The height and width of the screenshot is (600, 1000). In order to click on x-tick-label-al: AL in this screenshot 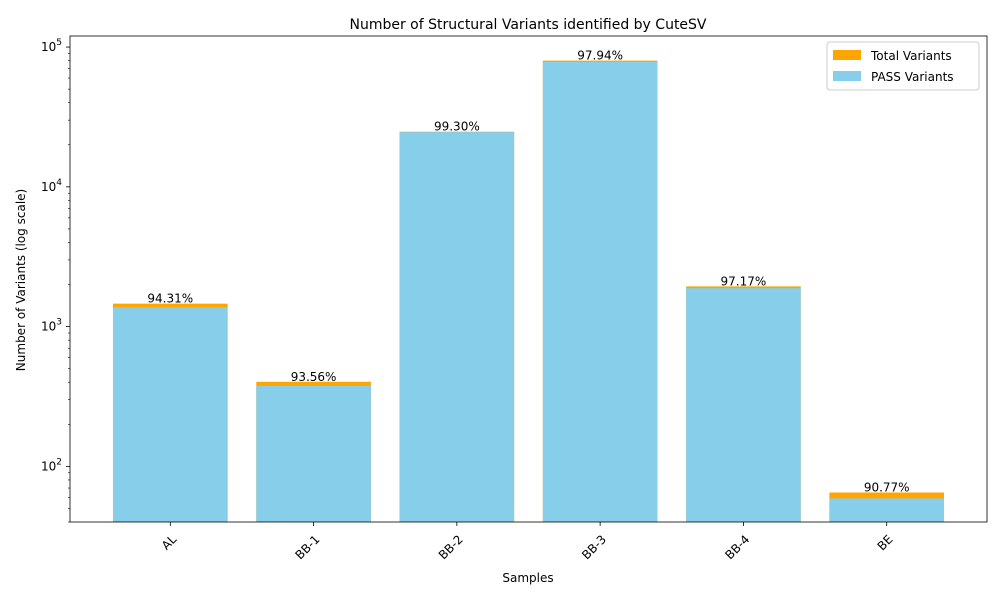, I will do `click(169, 542)`.